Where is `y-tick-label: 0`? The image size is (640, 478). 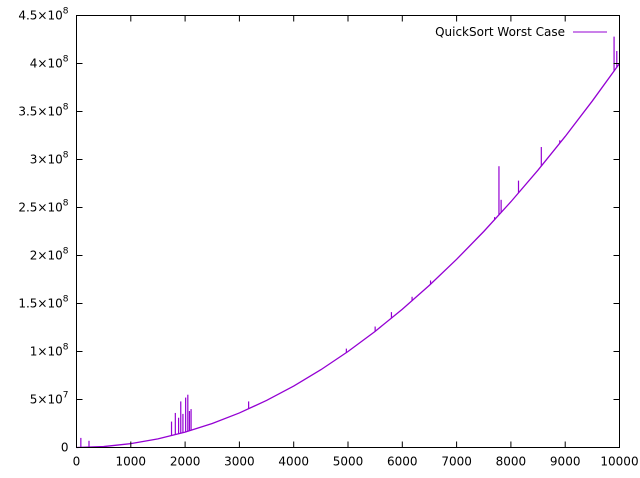
y-tick-label: 0 is located at coordinates (65, 448).